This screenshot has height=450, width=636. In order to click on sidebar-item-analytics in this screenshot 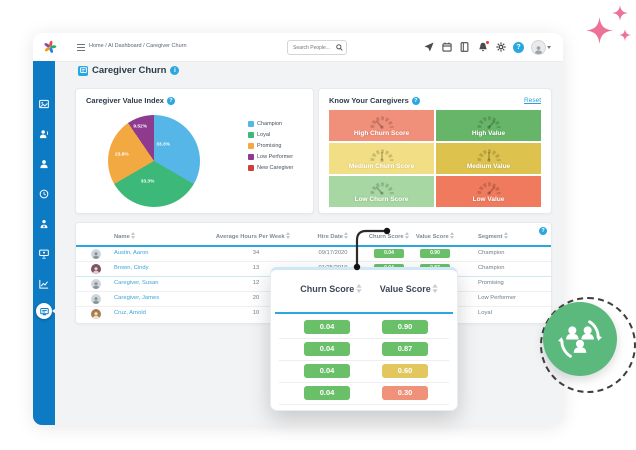, I will do `click(44, 284)`.